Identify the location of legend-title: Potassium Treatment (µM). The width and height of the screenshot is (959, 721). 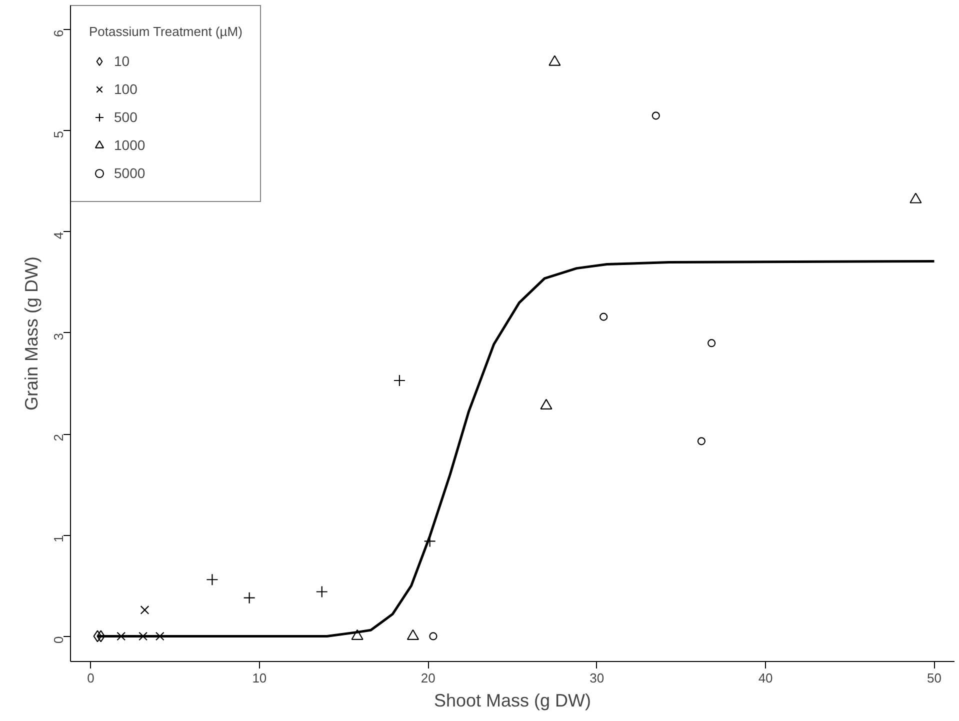
(165, 31).